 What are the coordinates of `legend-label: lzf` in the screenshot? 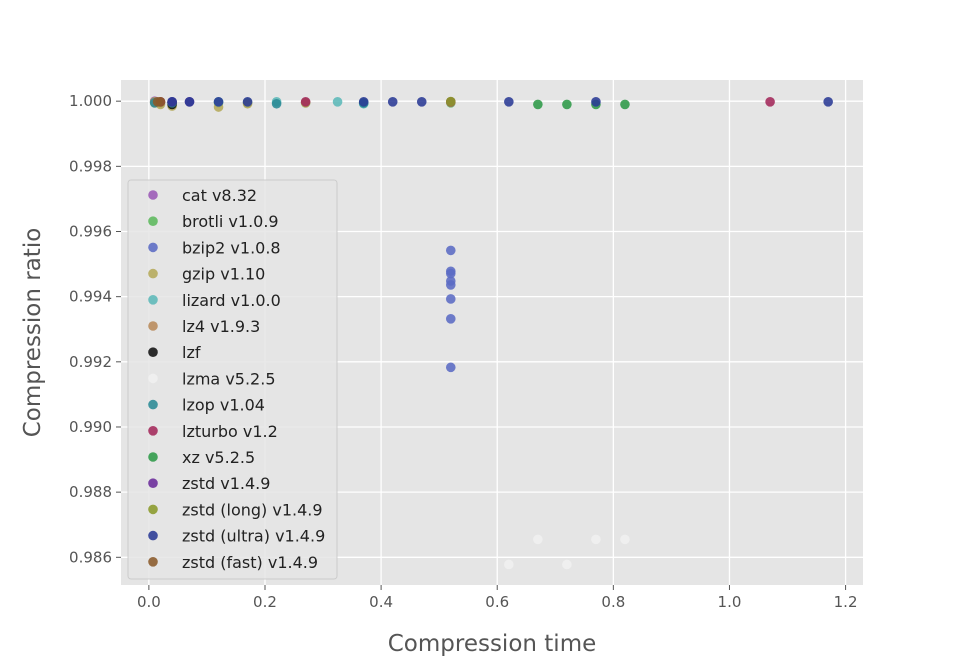 It's located at (191, 352).